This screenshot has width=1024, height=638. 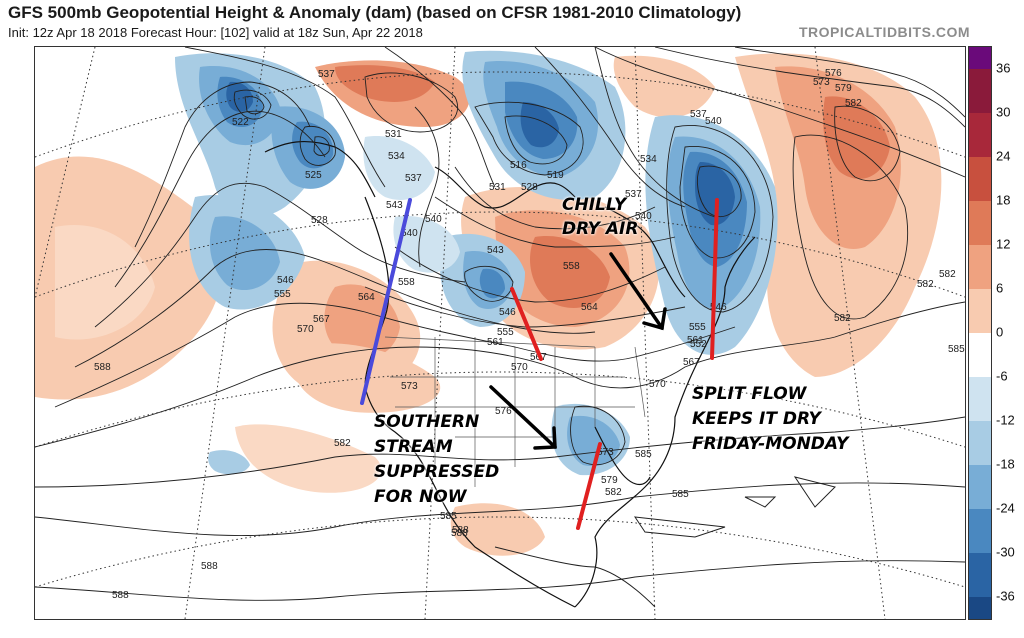 I want to click on height-label: 552, so click(x=698, y=344).